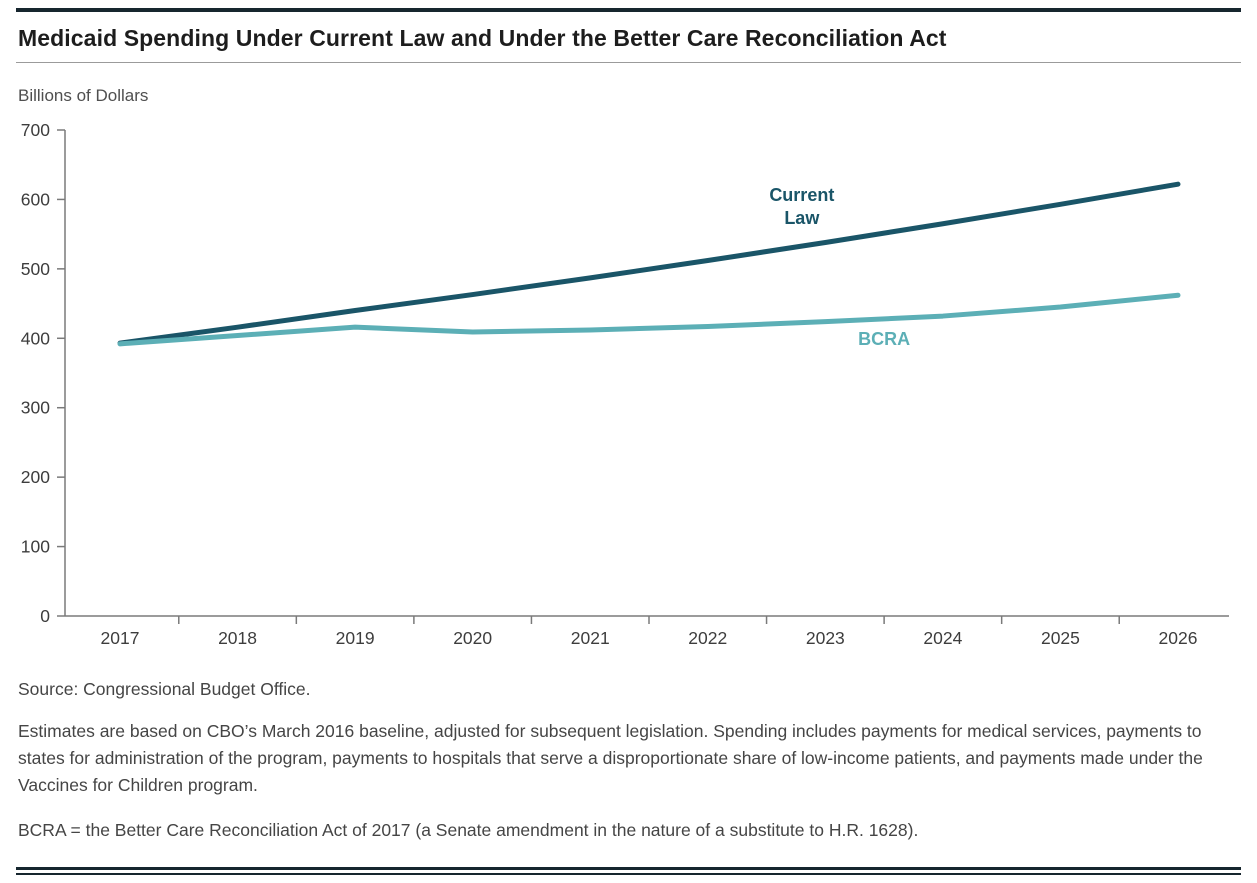  I want to click on current-law-label: Current Law, so click(801, 206).